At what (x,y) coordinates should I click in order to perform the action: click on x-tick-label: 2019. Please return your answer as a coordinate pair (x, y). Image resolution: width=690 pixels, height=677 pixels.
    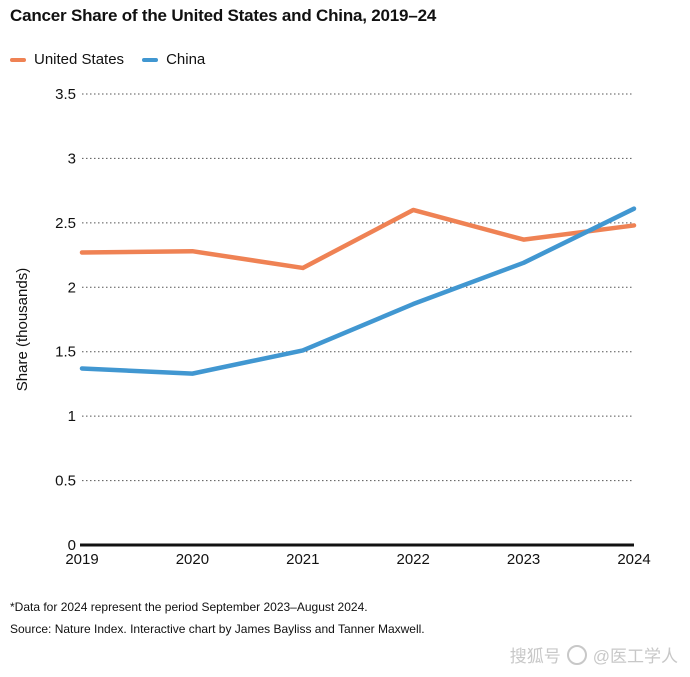
    Looking at the image, I should click on (81, 559).